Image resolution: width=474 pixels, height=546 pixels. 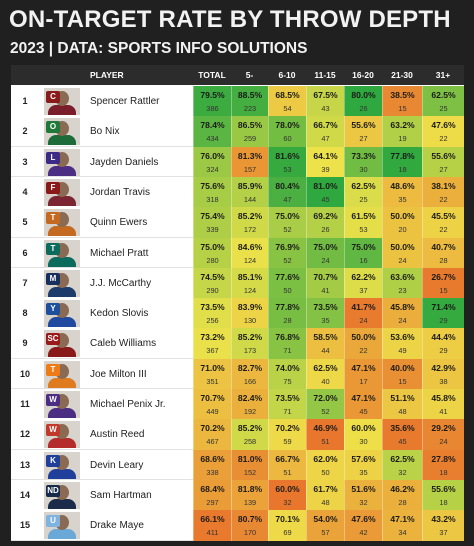 I want to click on attempt-count: 367, so click(x=212, y=351).